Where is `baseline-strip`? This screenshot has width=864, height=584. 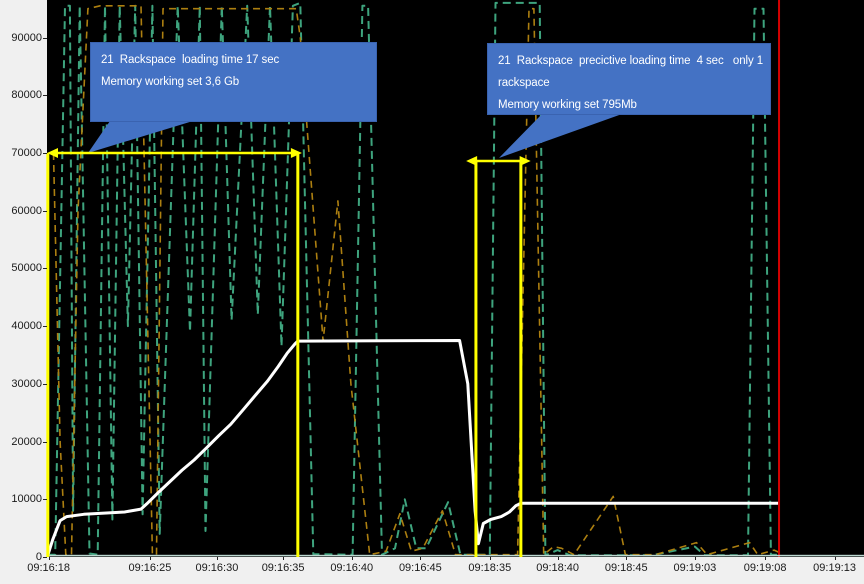 baseline-strip is located at coordinates (455, 555).